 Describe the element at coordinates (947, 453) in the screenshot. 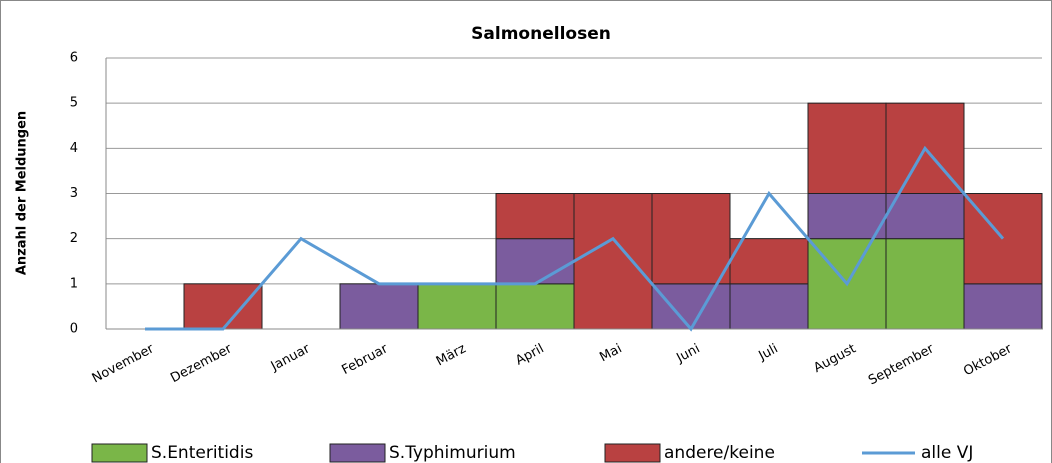

I see `legend-label: alle VJ` at that location.